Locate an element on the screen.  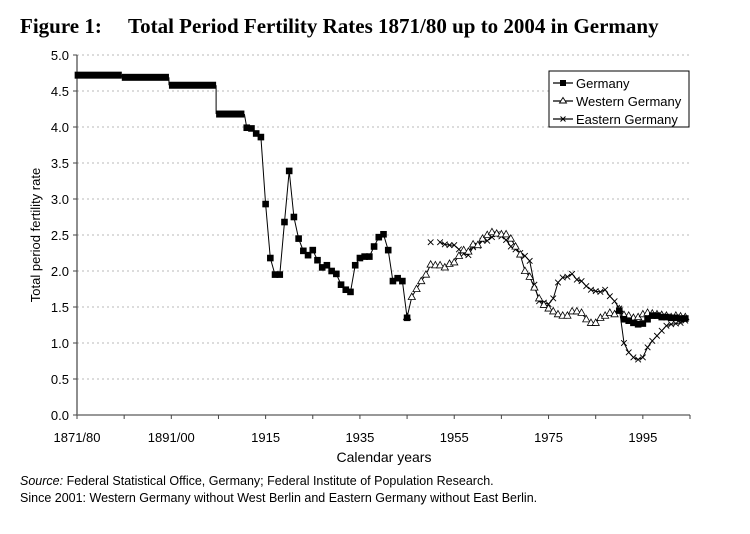
legend-label-eastern-germany: Eastern Germany is located at coordinates (627, 119).